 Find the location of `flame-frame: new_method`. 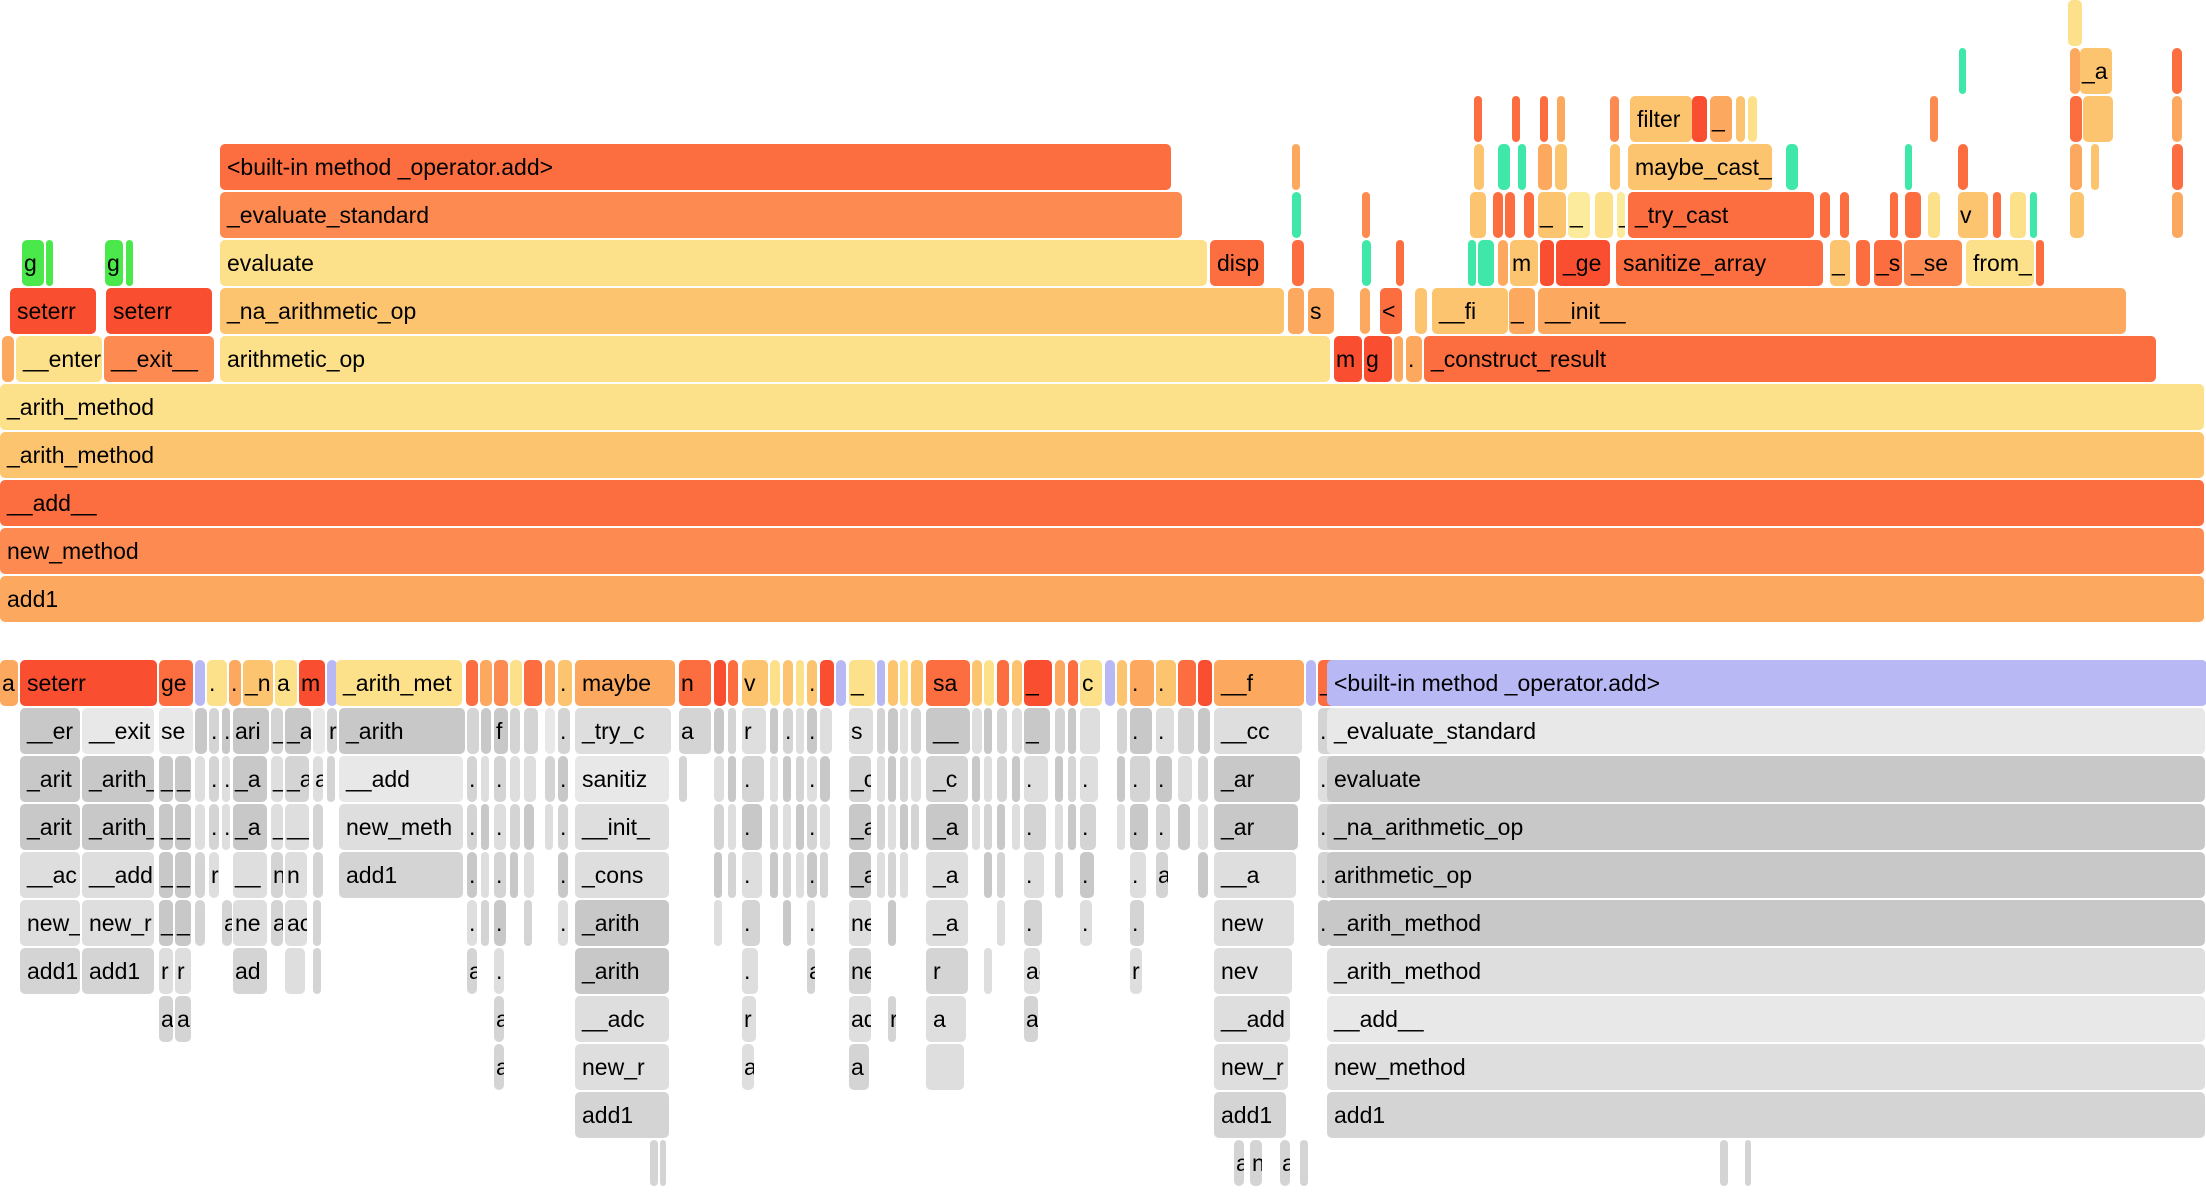

flame-frame: new_method is located at coordinates (1766, 1067).